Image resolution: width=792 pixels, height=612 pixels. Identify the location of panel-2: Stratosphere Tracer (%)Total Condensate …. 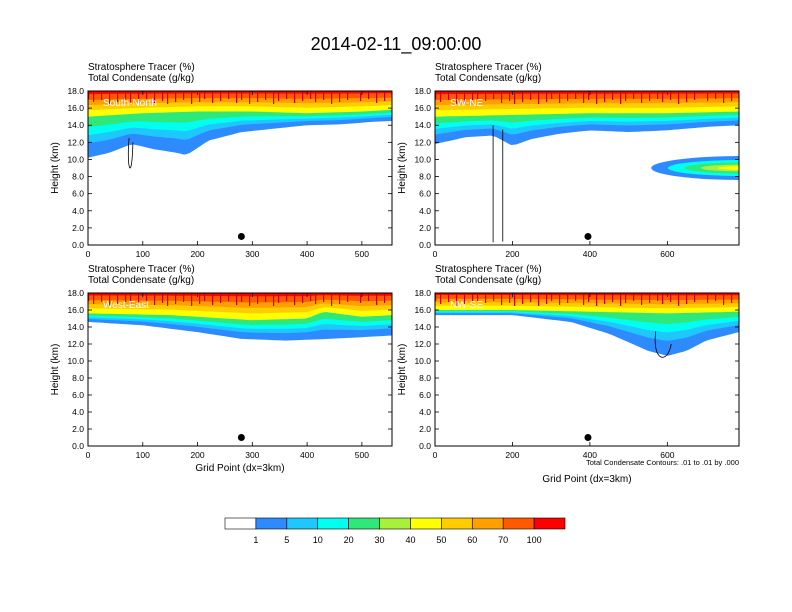
(568, 160).